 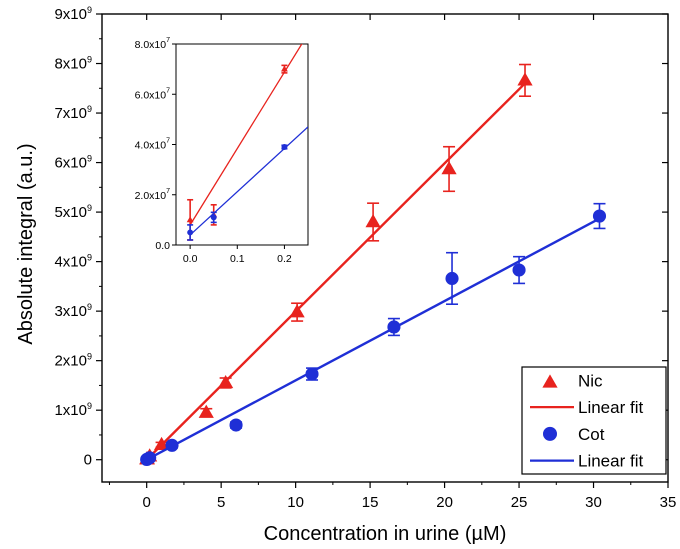 What do you see at coordinates (591, 434) in the screenshot?
I see `legend-label: Cot` at bounding box center [591, 434].